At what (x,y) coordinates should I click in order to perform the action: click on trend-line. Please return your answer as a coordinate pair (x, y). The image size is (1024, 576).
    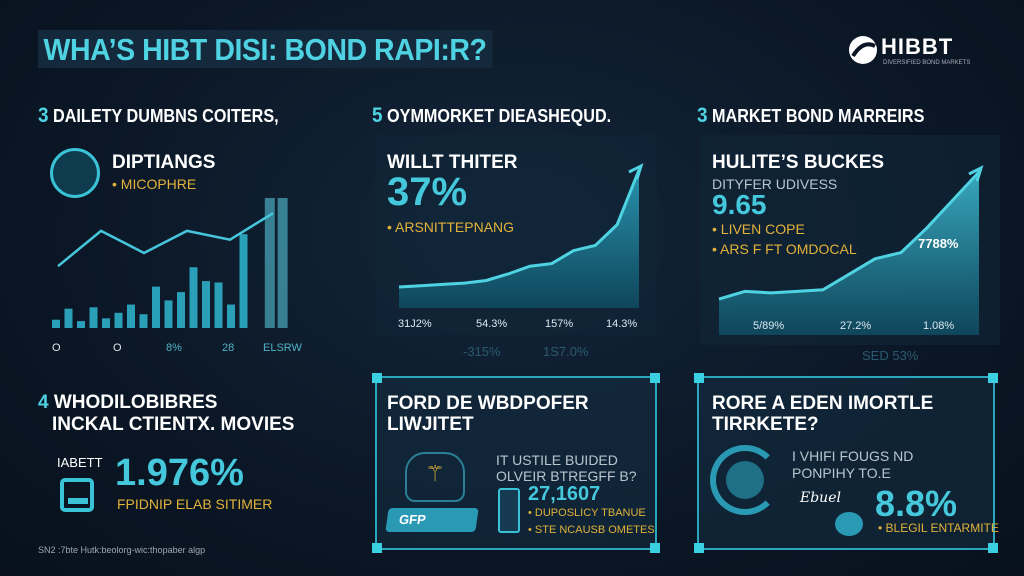
    Looking at the image, I should click on (165, 240).